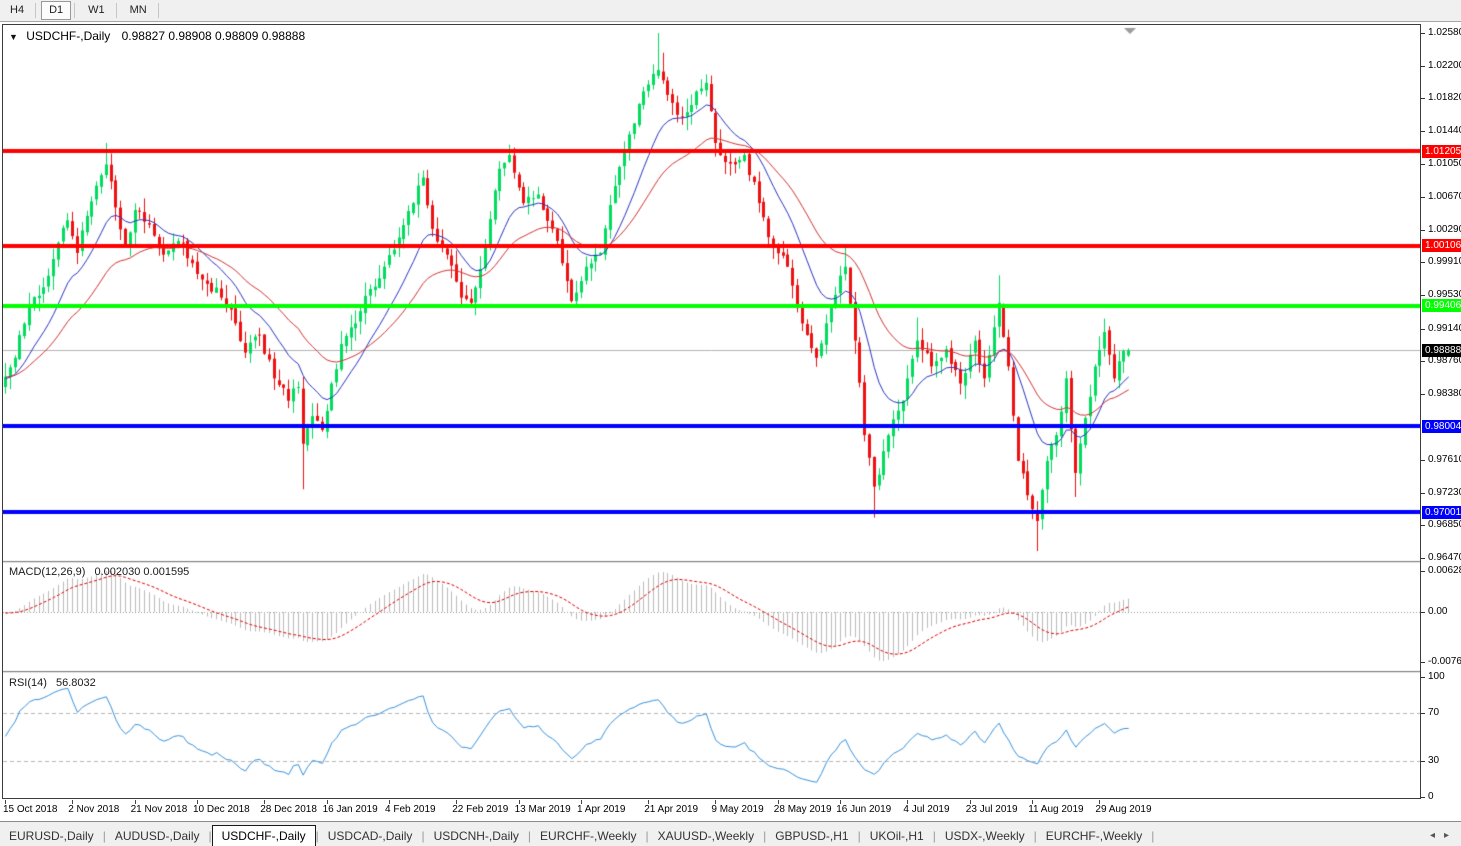 Image resolution: width=1461 pixels, height=846 pixels. What do you see at coordinates (1441, 426) in the screenshot?
I see `price-level-badge: 0.98004` at bounding box center [1441, 426].